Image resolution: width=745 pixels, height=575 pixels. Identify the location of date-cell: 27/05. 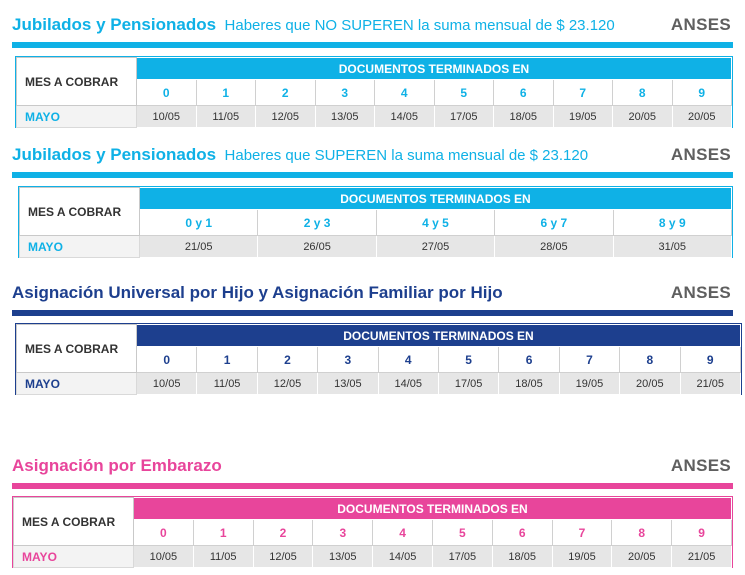
(435, 246).